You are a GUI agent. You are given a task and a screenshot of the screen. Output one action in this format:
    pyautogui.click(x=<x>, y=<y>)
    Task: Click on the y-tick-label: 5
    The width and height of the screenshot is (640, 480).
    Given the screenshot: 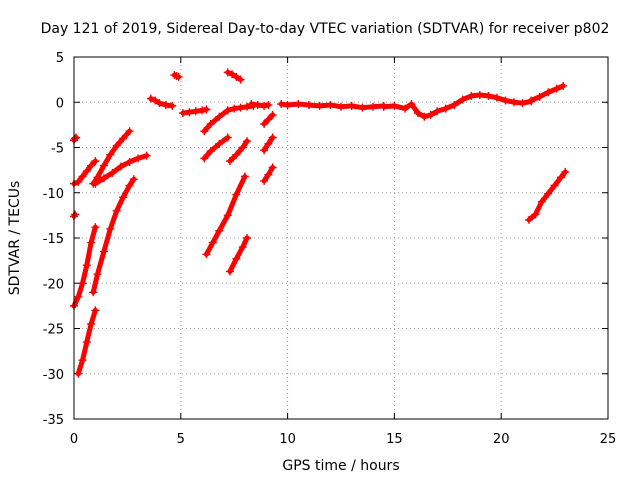 What is the action you would take?
    pyautogui.click(x=60, y=58)
    